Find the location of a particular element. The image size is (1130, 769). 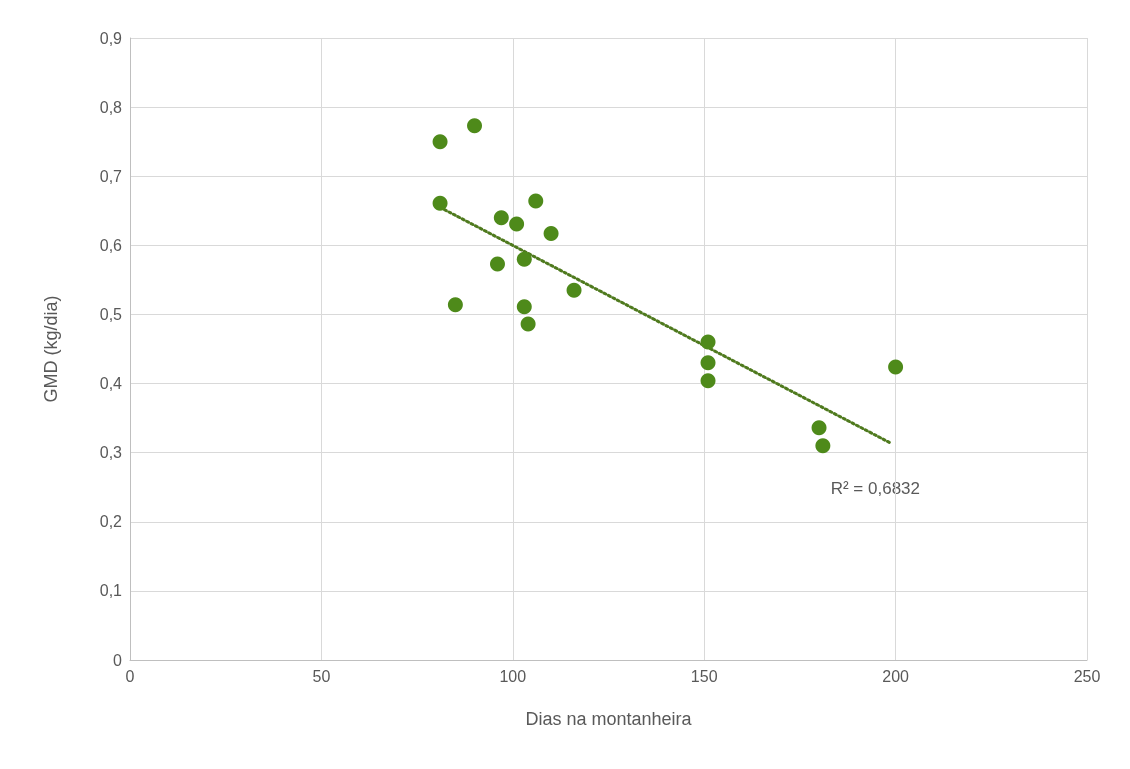

y-tick-label: 0,2 is located at coordinates (111, 522).